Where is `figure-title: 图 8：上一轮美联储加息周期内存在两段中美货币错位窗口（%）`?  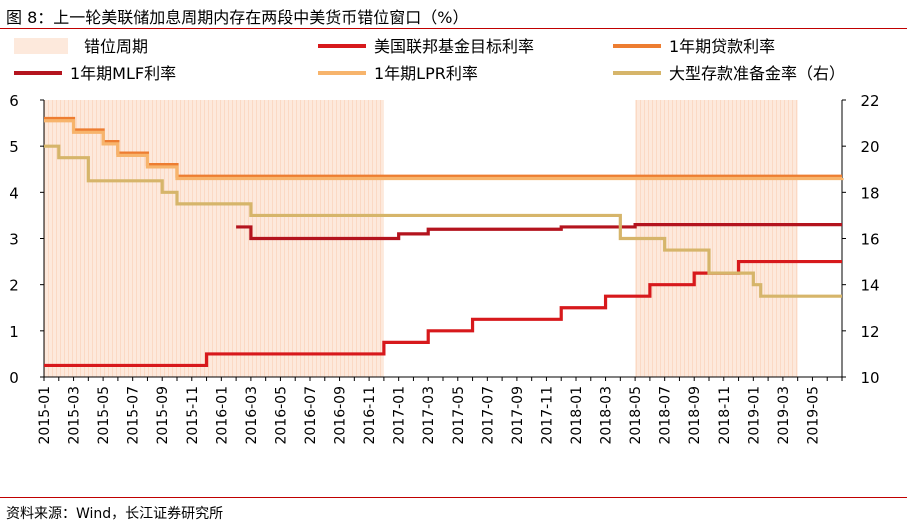
figure-title: 图 8：上一轮美联储加息周期内存在两段中美货币错位窗口（%） is located at coordinates (237, 17).